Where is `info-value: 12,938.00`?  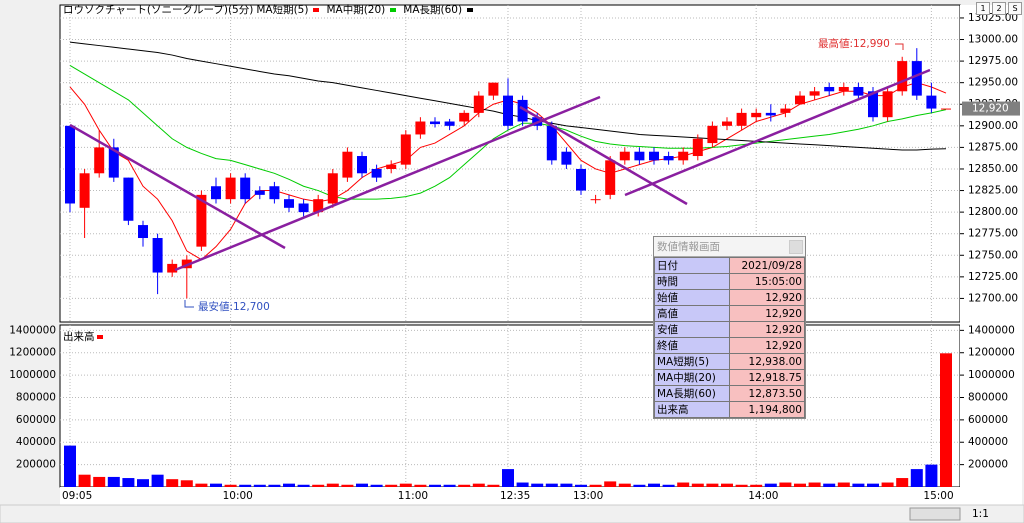
info-value: 12,938.00 is located at coordinates (767, 361).